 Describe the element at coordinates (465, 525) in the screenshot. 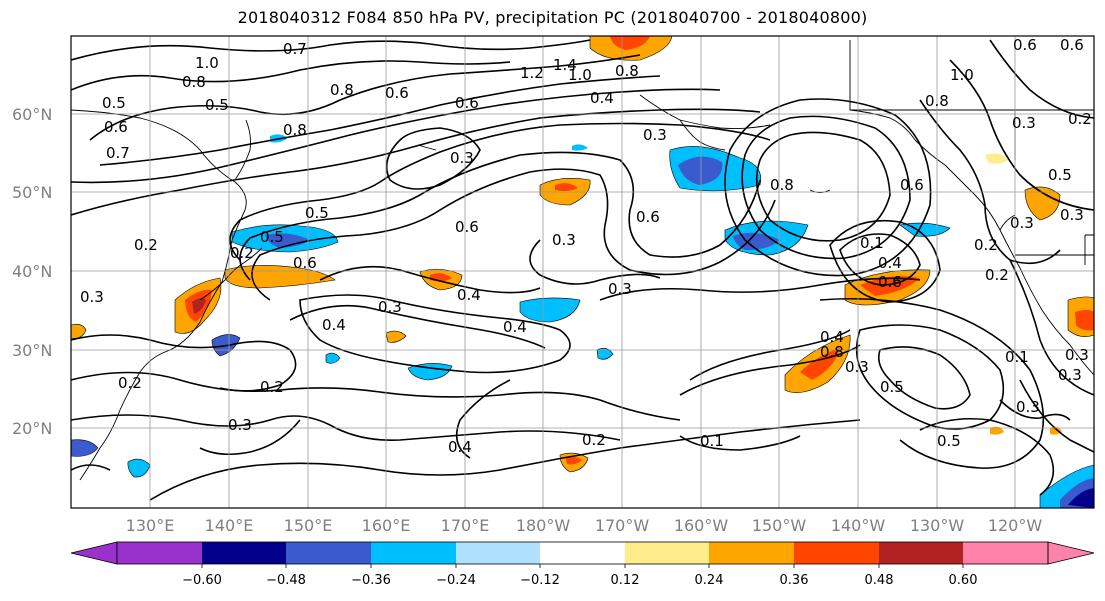

I see `lon-label-170e: 170°E` at that location.